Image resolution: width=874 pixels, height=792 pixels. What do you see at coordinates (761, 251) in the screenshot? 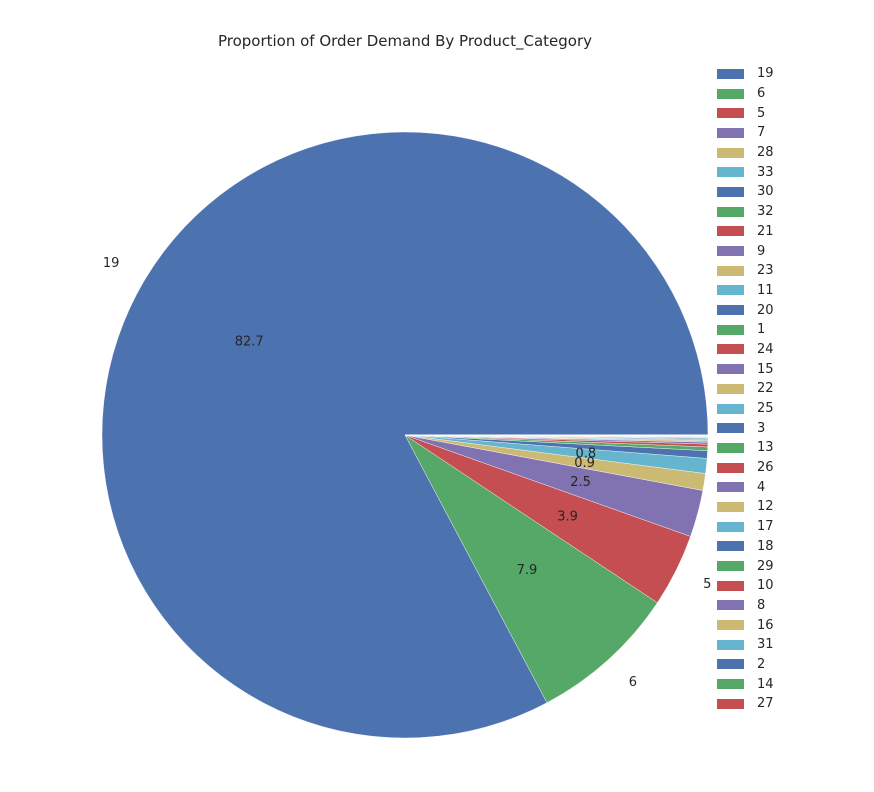
I see `legend-label: 9` at bounding box center [761, 251].